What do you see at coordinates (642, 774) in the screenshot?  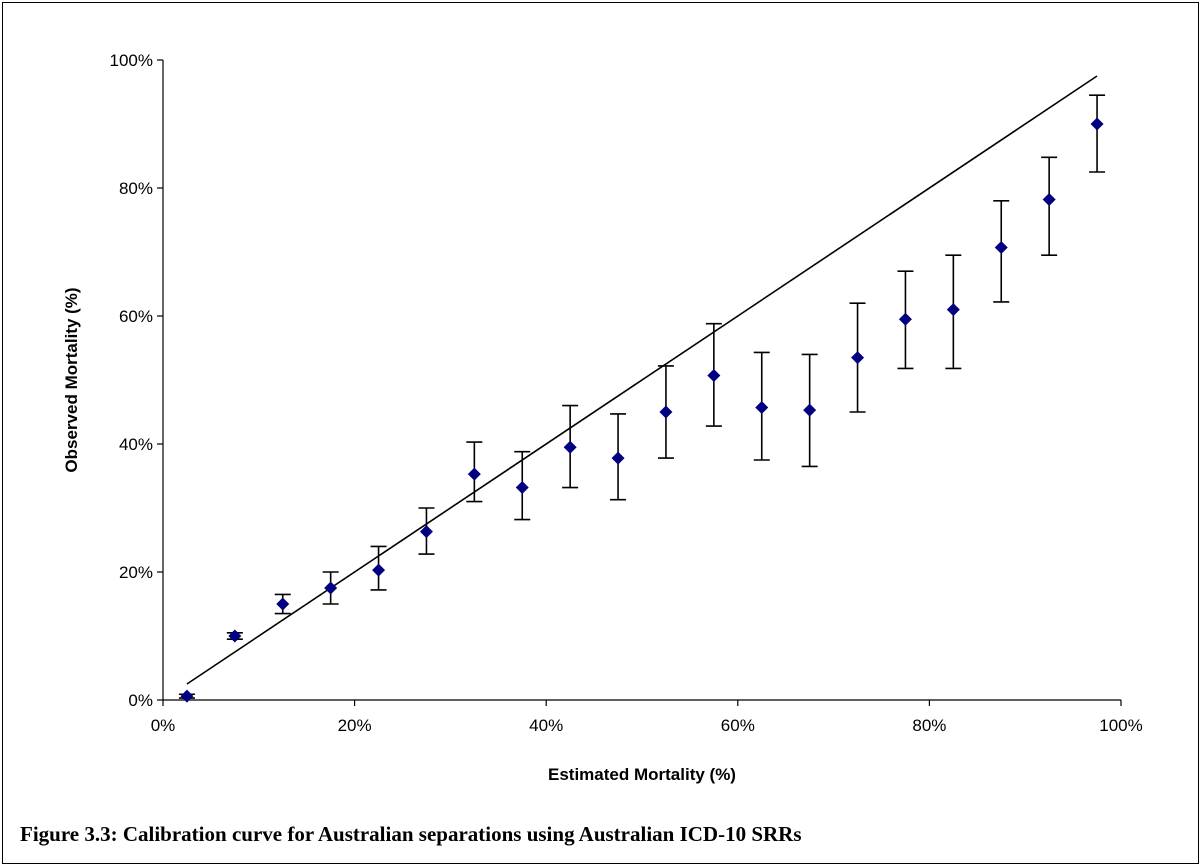 I see `x-axis-title: Estimated Mortality (%)` at bounding box center [642, 774].